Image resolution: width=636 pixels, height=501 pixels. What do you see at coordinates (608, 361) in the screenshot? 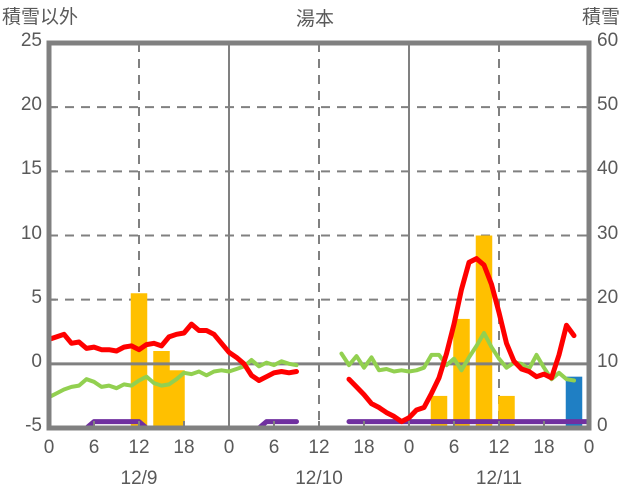
I see `right-tick-label: 10` at bounding box center [608, 361].